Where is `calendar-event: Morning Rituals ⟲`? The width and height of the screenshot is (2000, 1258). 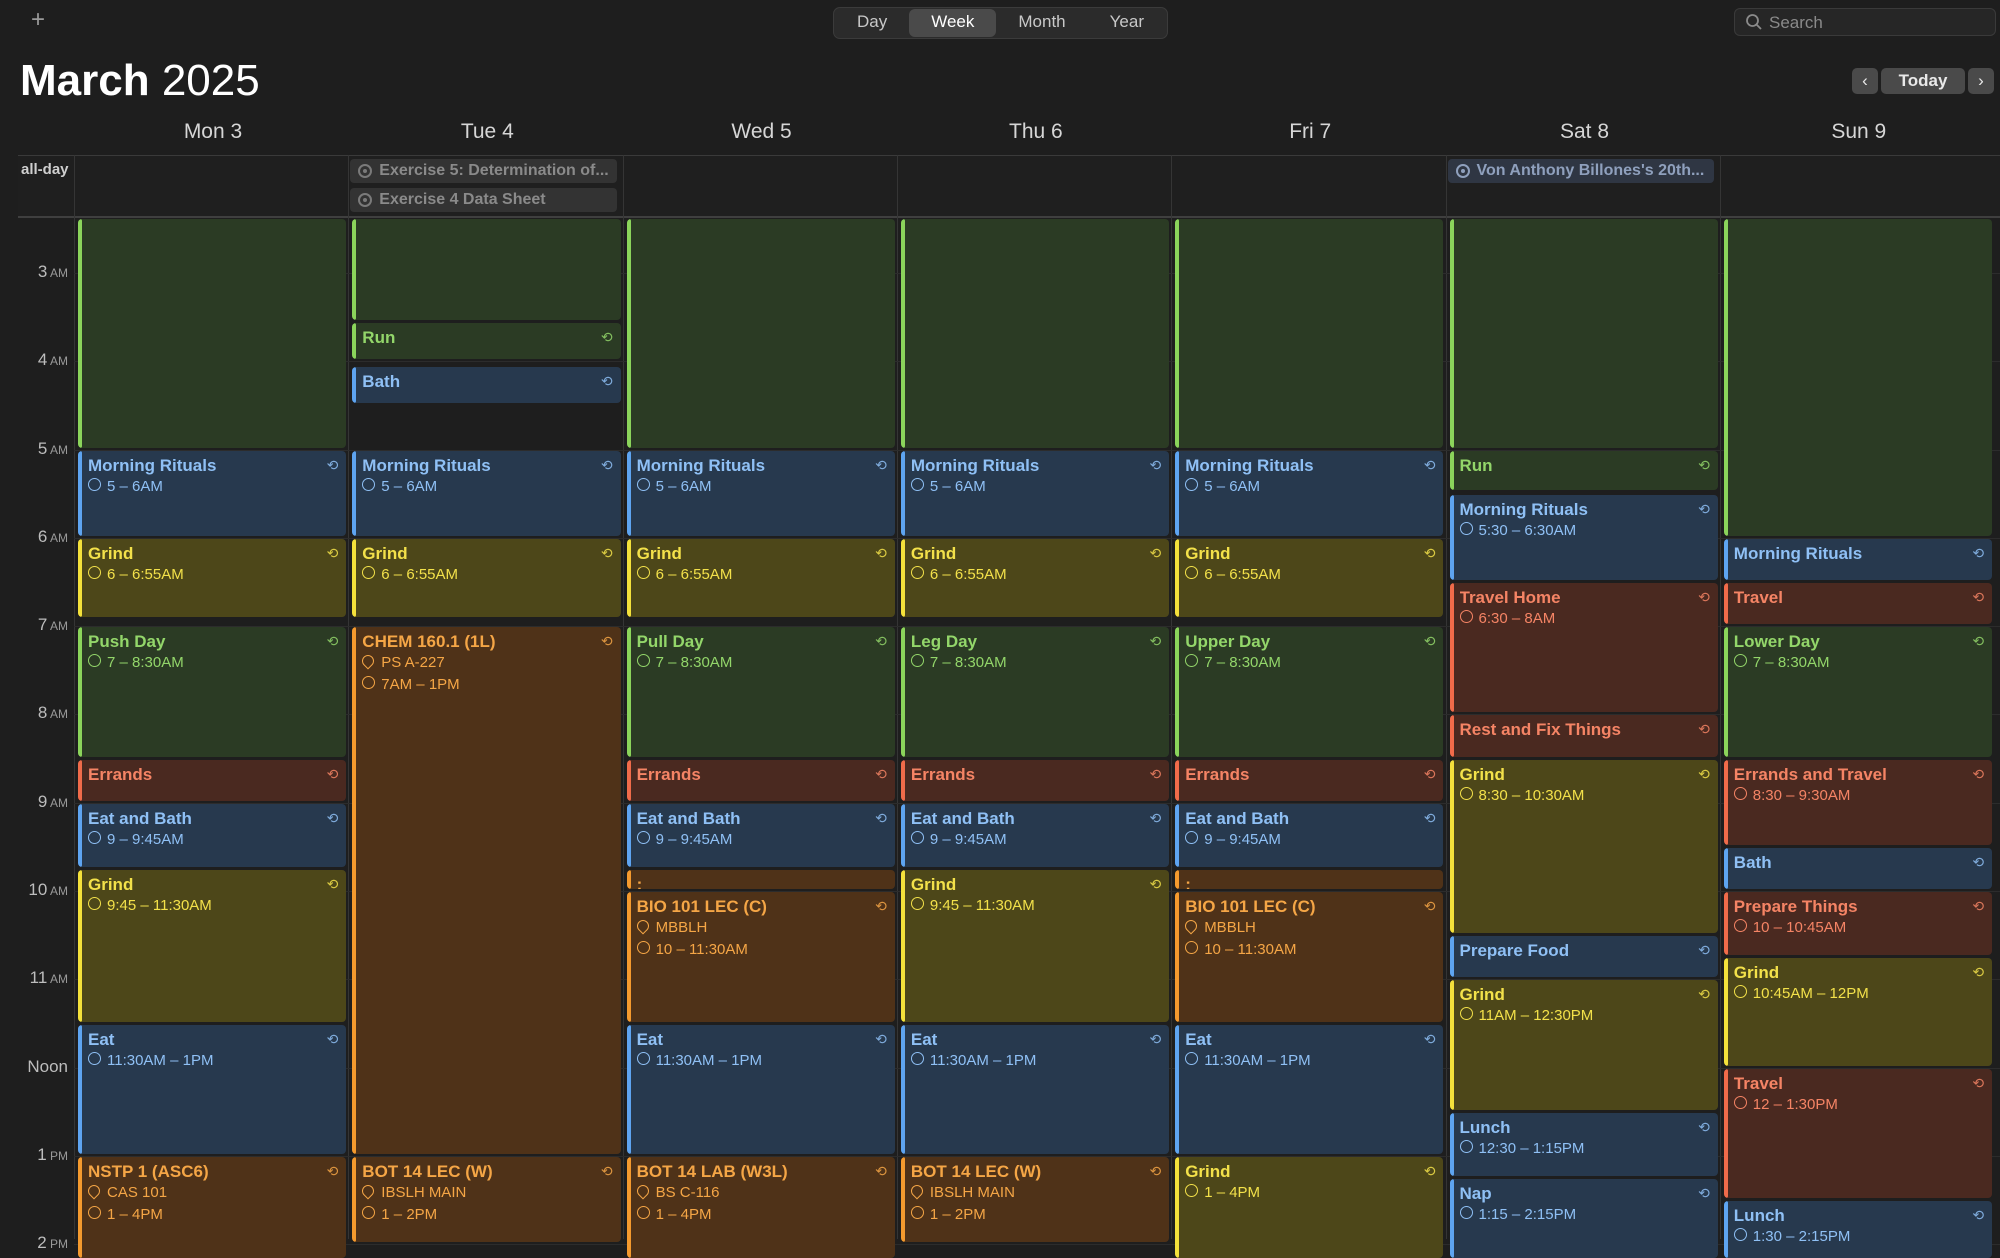 calendar-event: Morning Rituals ⟲ is located at coordinates (1858, 559).